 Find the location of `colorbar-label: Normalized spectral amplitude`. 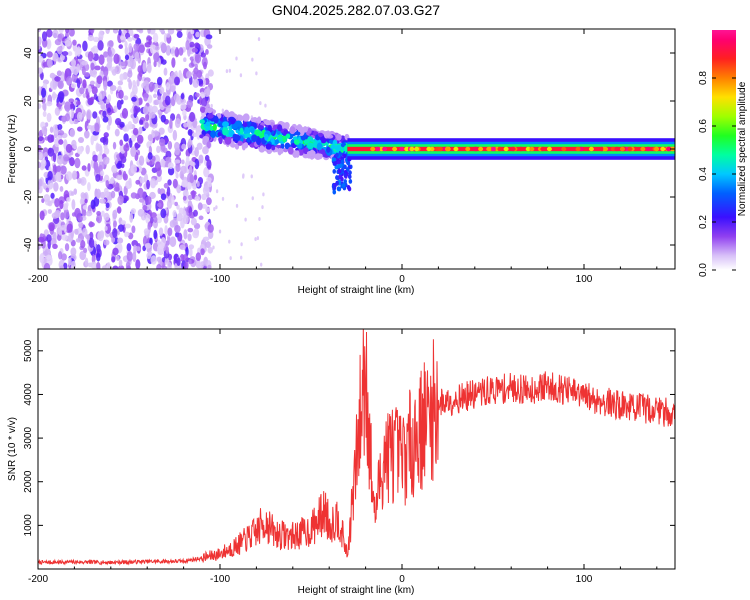

colorbar-label: Normalized spectral amplitude is located at coordinates (742, 148).